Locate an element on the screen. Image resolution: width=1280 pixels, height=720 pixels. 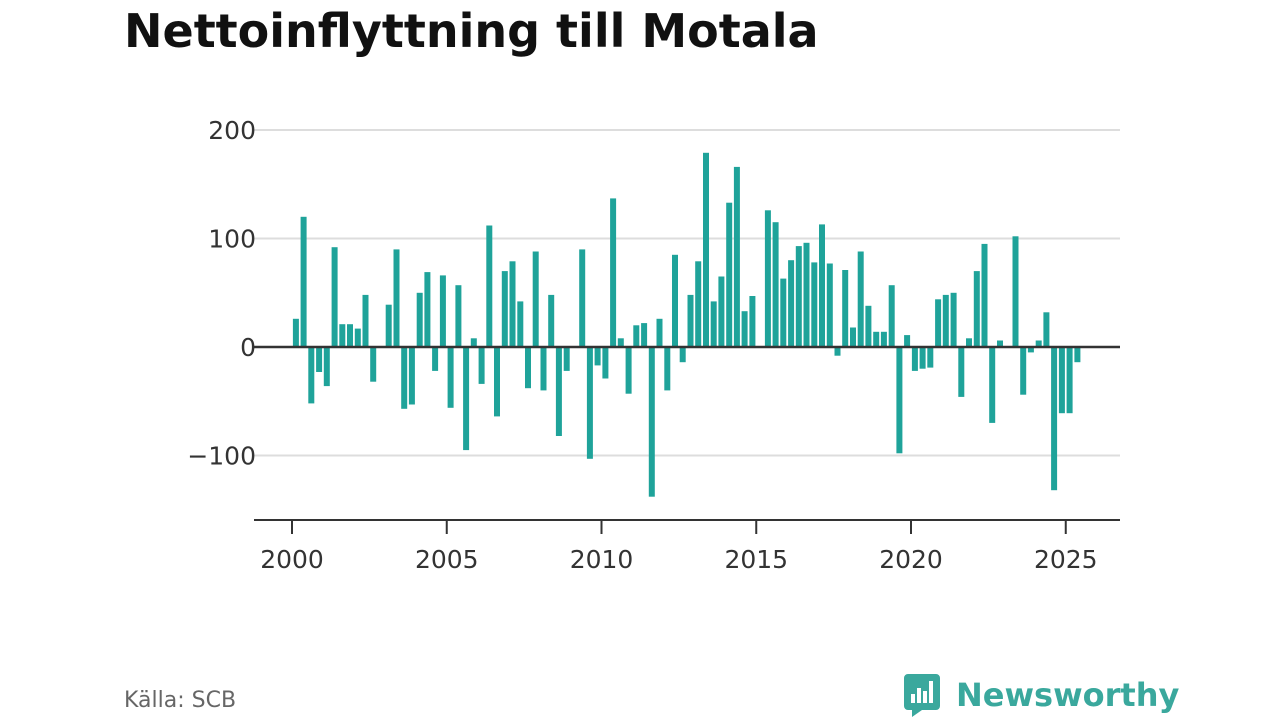
x-tick-label: 2020 is located at coordinates (911, 559).